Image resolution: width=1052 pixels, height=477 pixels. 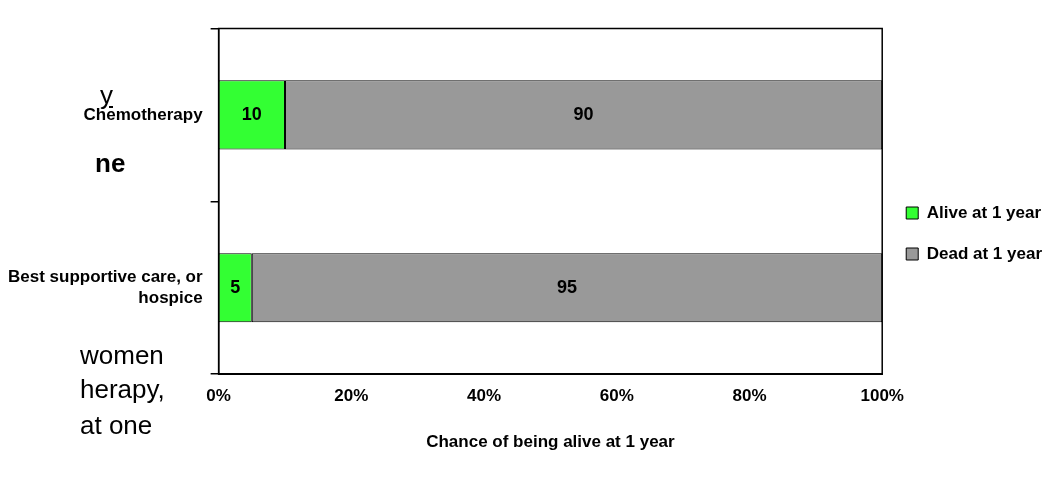 What do you see at coordinates (351, 396) in the screenshot?
I see `x-tick-label: 20%` at bounding box center [351, 396].